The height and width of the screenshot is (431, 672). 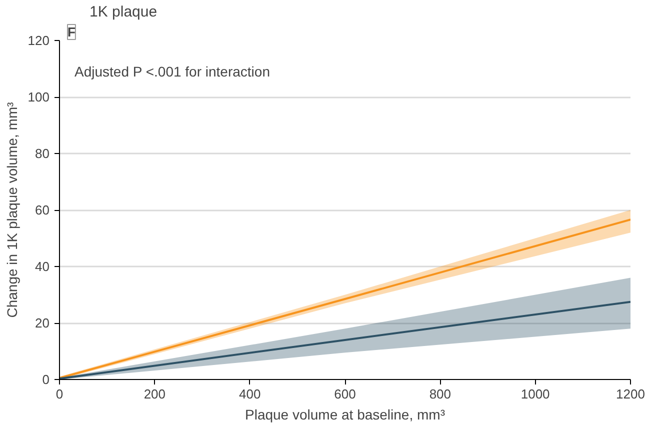 I want to click on y-axis-title: Change in 1K plaque volume, mm³, so click(x=12, y=210).